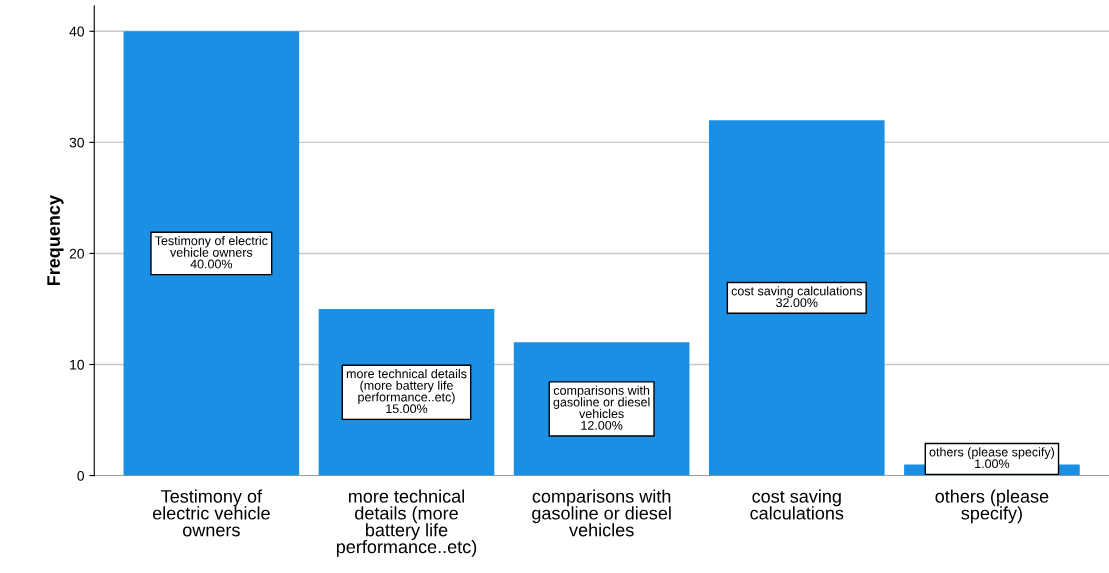  Describe the element at coordinates (797, 504) in the screenshot. I see `x-tick-label: cost saving calculations` at that location.